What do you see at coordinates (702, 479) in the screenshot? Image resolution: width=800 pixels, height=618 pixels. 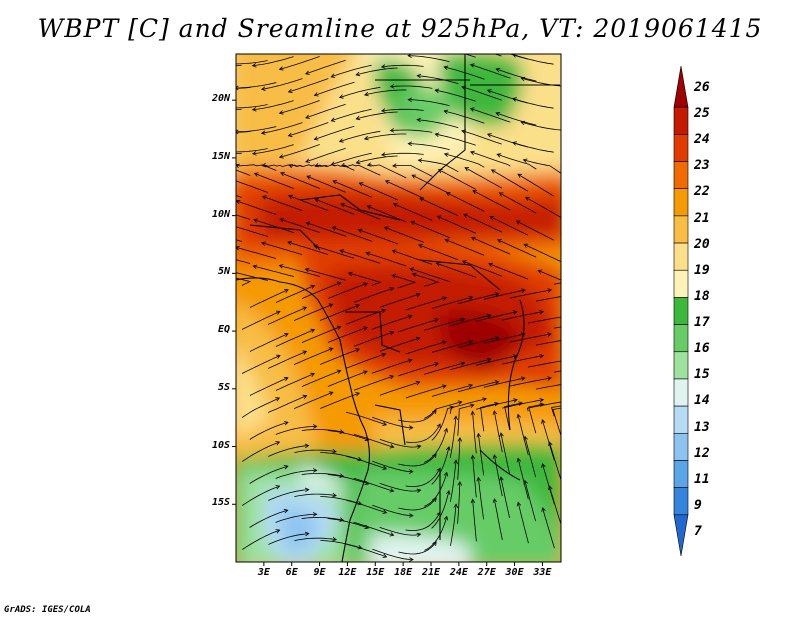 I see `colorbar-label: 11` at bounding box center [702, 479].